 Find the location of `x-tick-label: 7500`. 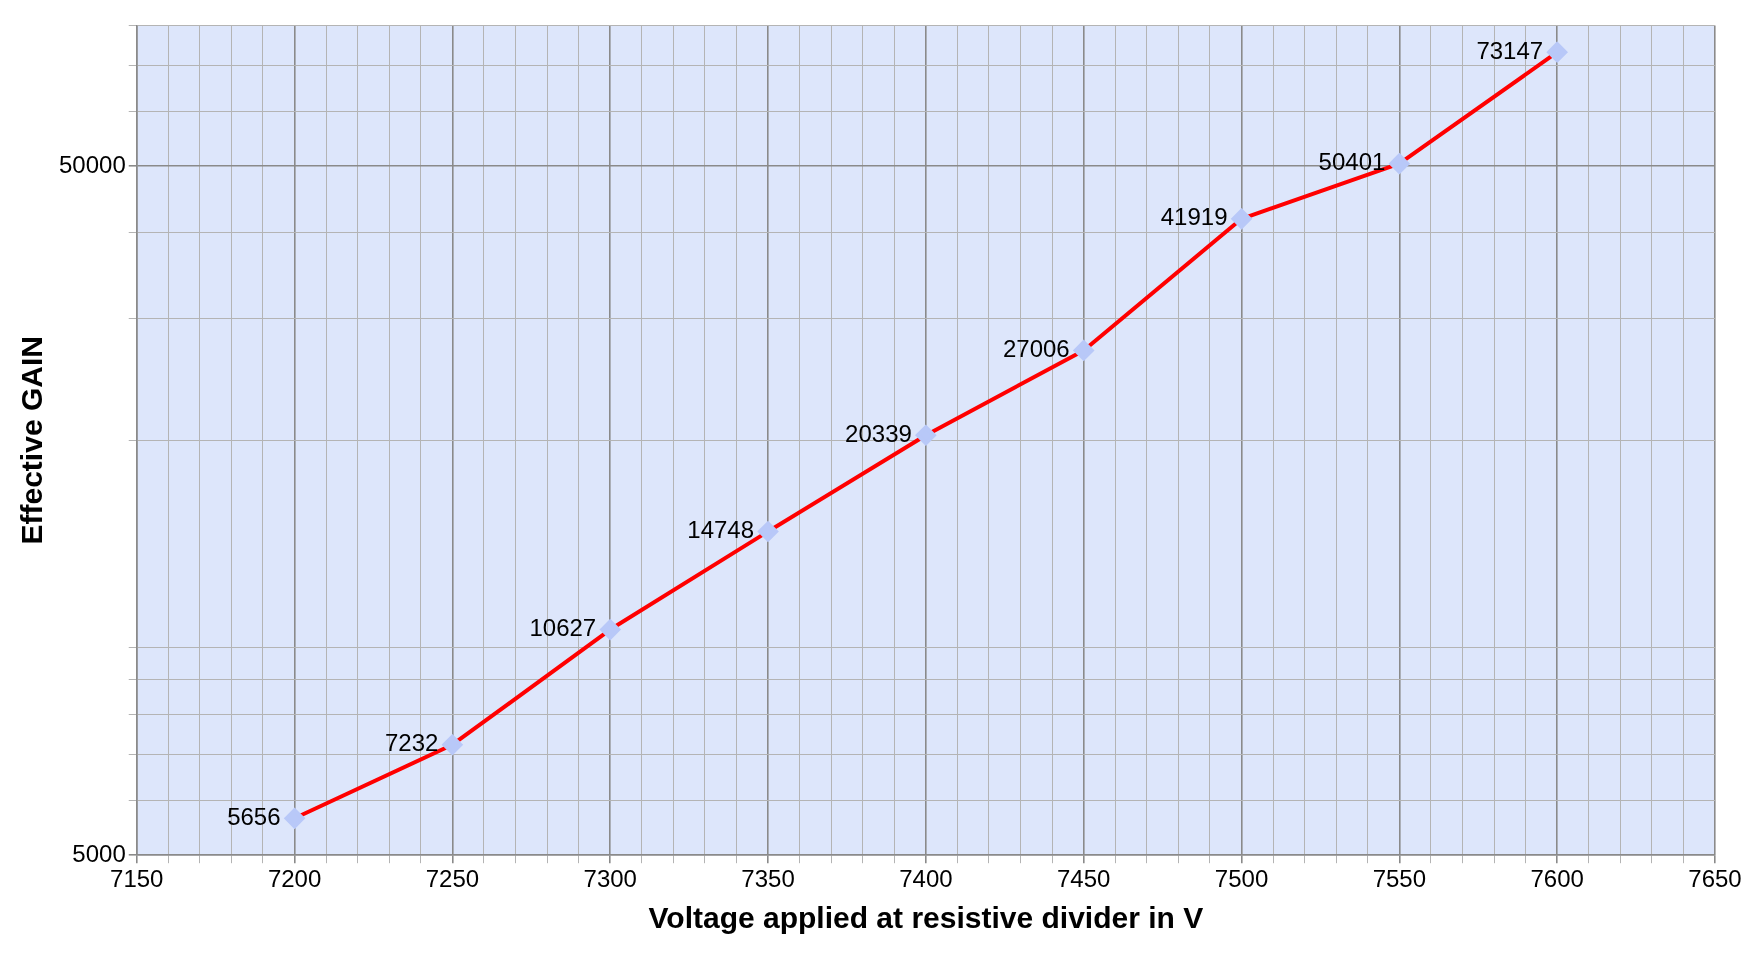

x-tick-label: 7500 is located at coordinates (1241, 879).